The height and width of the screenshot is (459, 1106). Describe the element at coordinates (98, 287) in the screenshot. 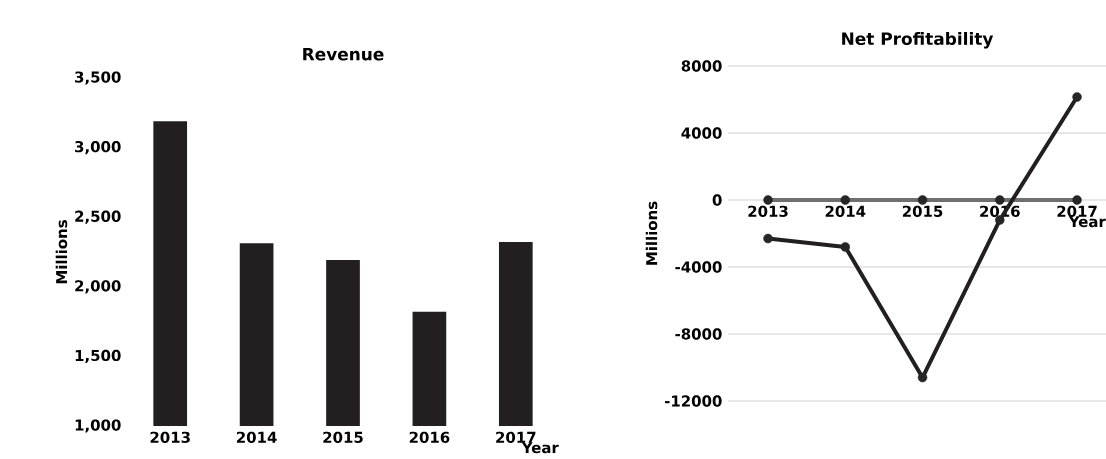

I see `y-tick-label: 2,000` at that location.